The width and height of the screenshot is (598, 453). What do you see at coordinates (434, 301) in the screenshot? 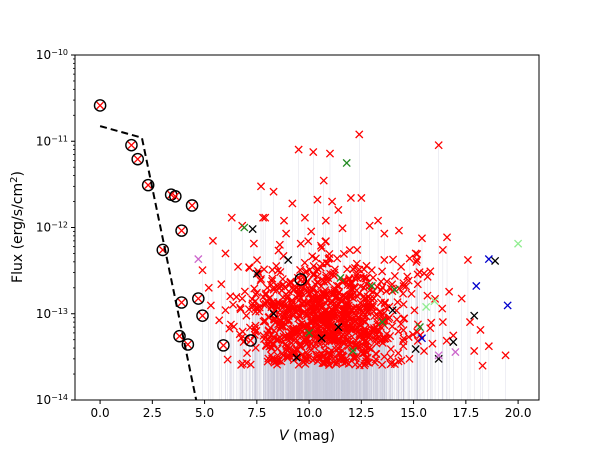
I see `lightgreen-cross-marker` at bounding box center [434, 301].